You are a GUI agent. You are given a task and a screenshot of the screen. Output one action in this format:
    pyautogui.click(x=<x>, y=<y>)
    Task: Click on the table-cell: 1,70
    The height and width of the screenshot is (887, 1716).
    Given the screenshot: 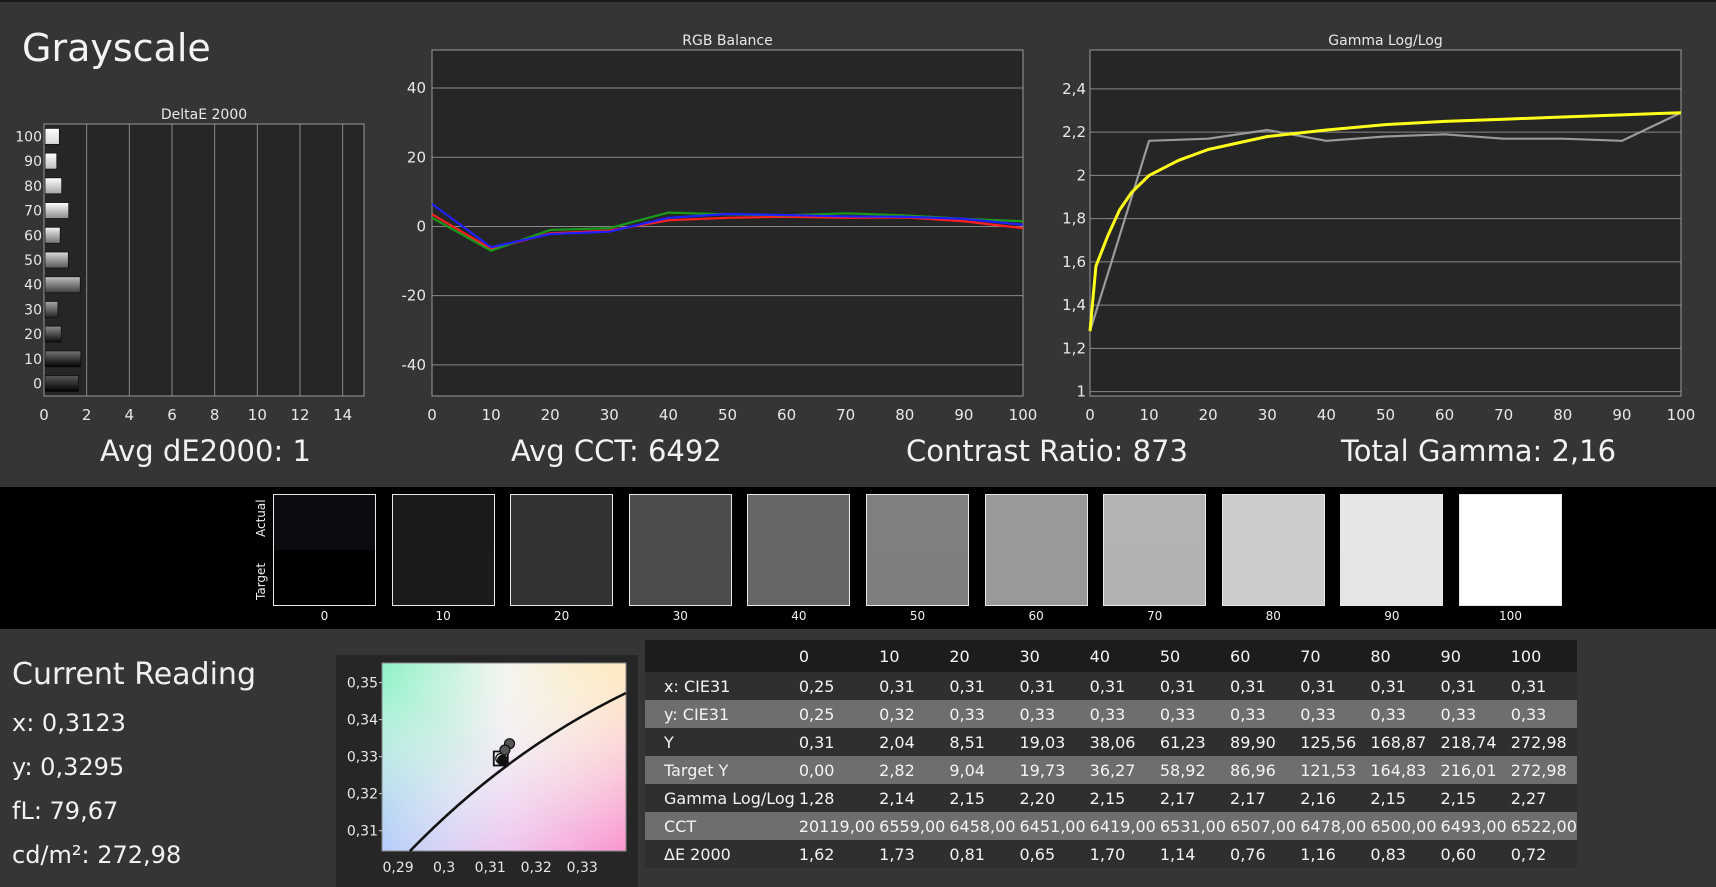 What is the action you would take?
    pyautogui.click(x=1107, y=854)
    